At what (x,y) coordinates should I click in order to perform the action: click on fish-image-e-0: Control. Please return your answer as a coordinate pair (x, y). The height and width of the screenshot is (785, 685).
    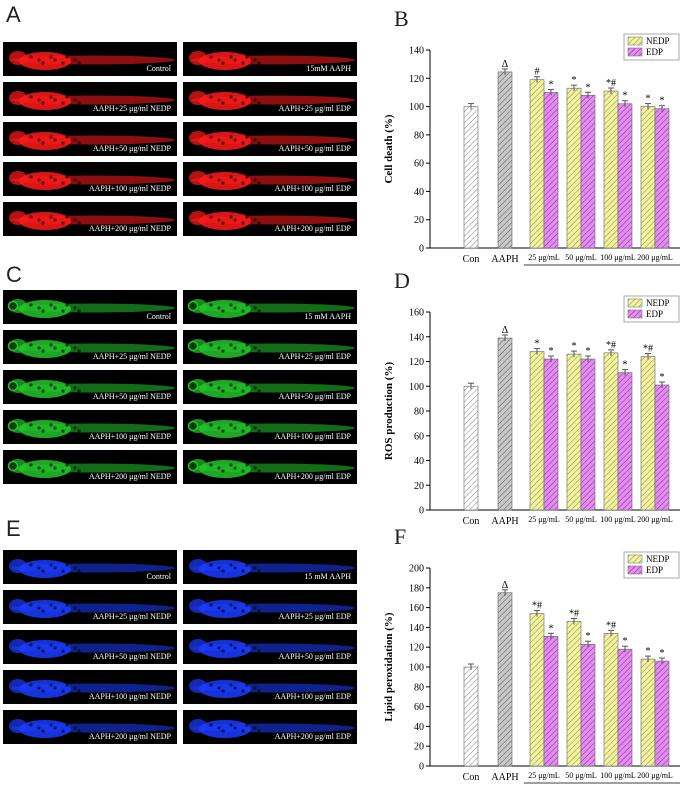
    Looking at the image, I should click on (90, 567).